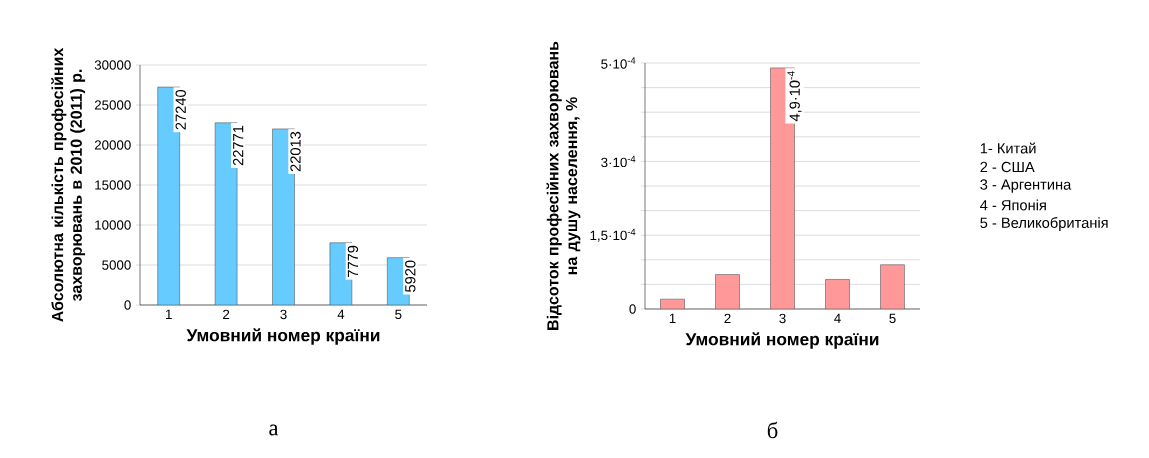  What do you see at coordinates (68, 184) in the screenshot?
I see `y-axis-title: Абсолютна кількість професійних захворювань в 2010 (2011) р.` at bounding box center [68, 184].